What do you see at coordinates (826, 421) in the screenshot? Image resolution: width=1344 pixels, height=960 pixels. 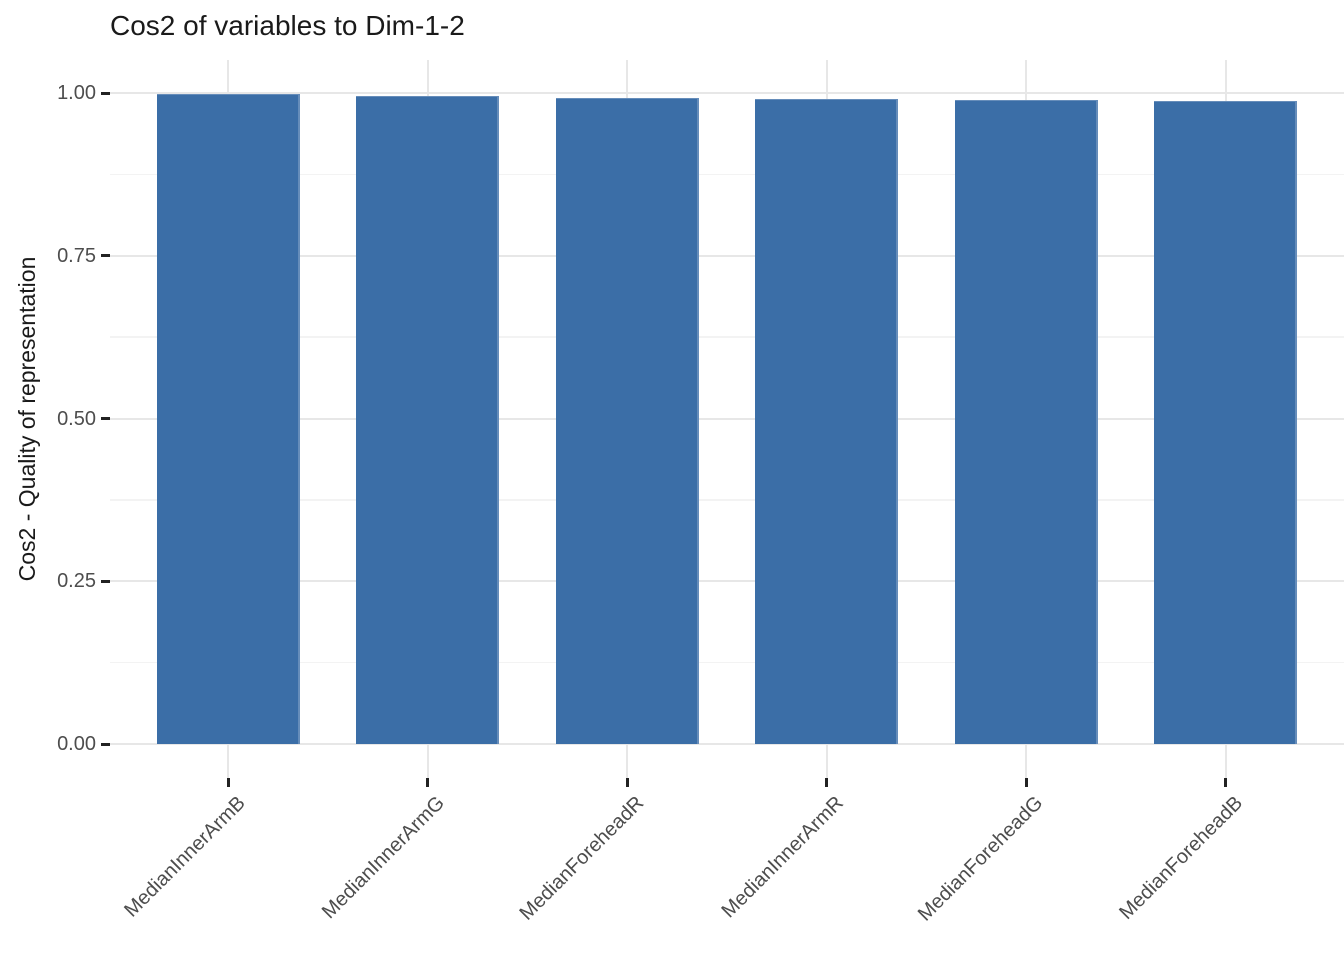 I see `bar-MedianInnerArmR` at bounding box center [826, 421].